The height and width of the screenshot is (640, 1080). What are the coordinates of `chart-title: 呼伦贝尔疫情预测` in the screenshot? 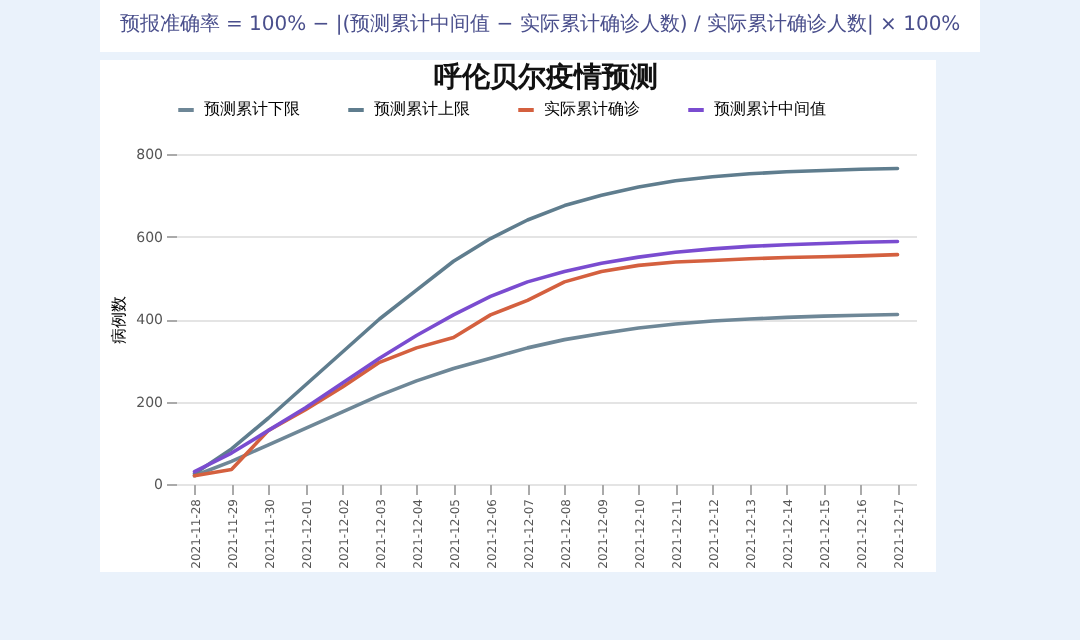 It's located at (546, 77).